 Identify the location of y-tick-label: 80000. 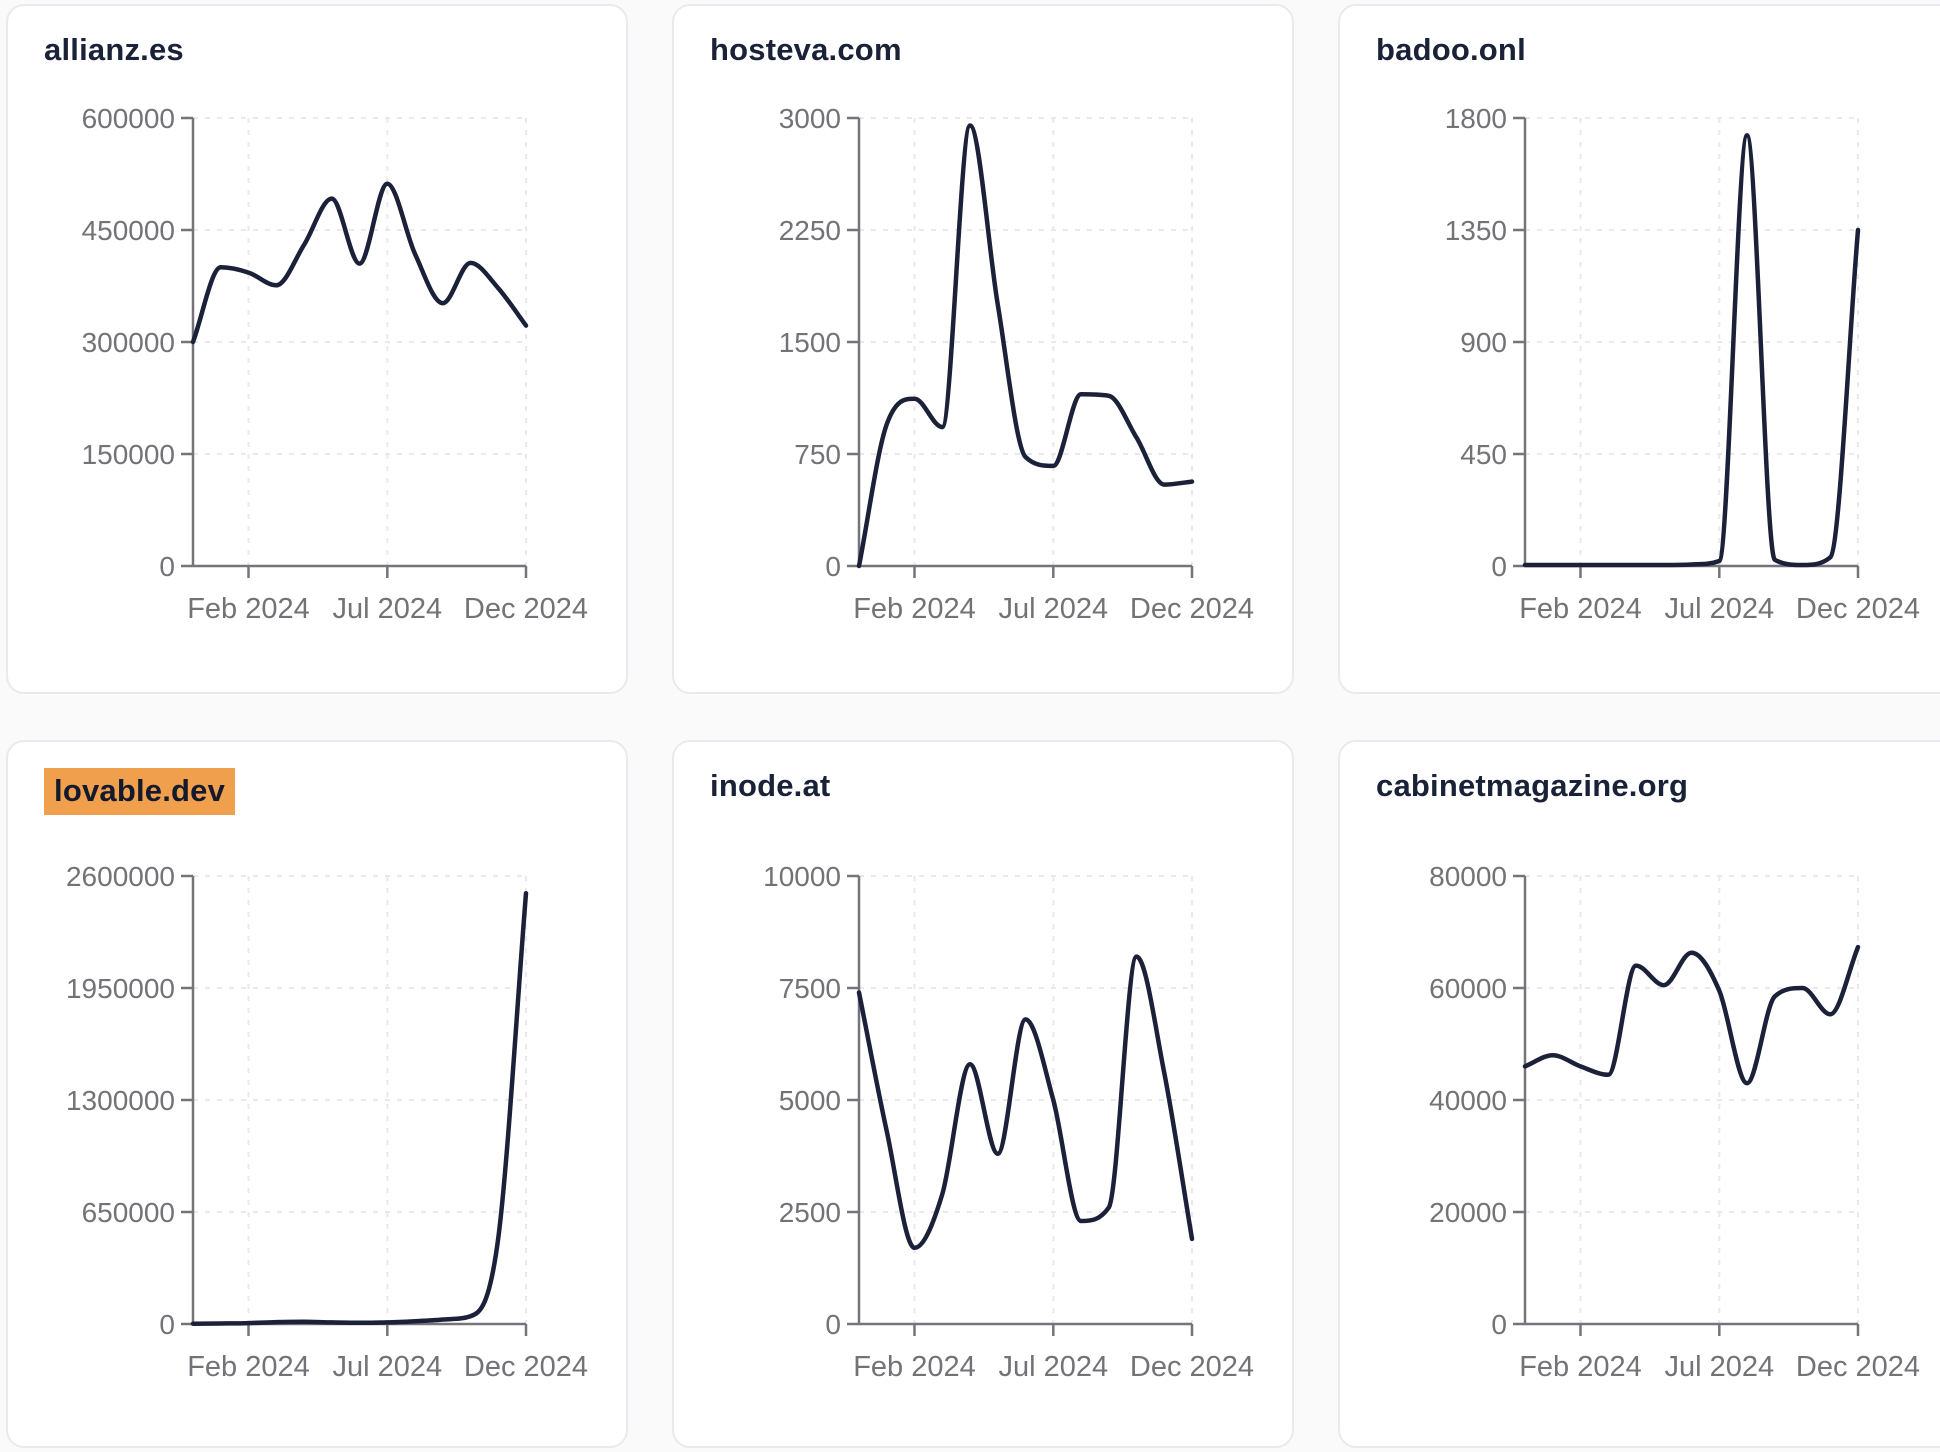
(1468, 876).